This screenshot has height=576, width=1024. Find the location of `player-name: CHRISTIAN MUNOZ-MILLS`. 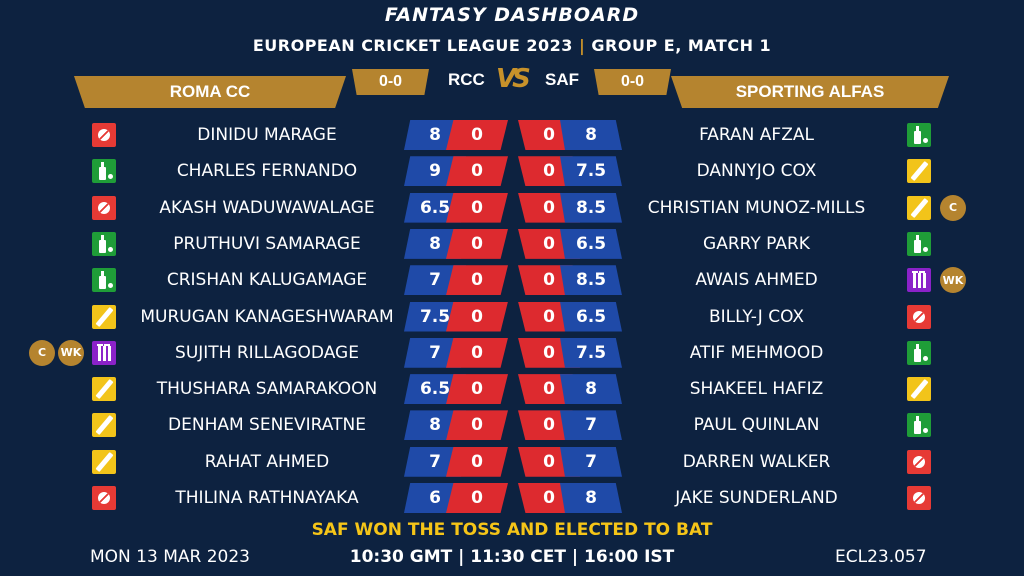

player-name: CHRISTIAN MUNOZ-MILLS is located at coordinates (756, 207).